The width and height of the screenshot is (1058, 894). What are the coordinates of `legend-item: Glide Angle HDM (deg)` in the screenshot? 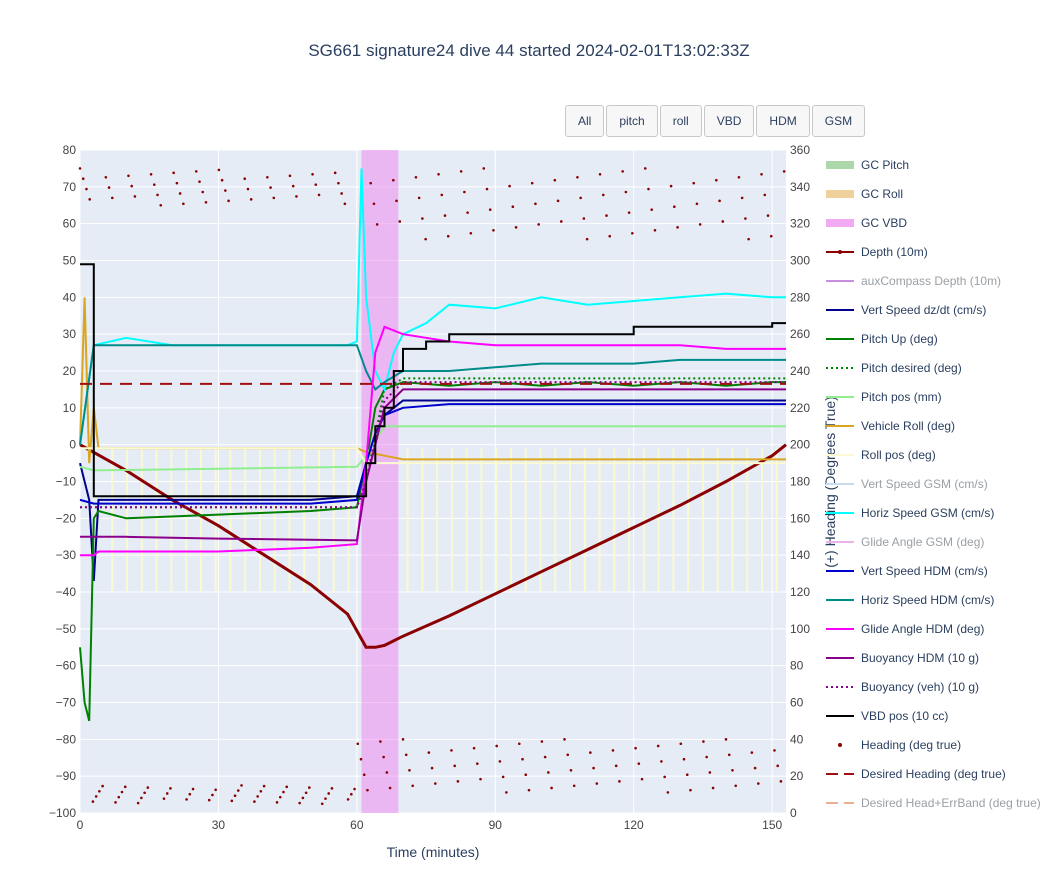 It's located at (905, 629).